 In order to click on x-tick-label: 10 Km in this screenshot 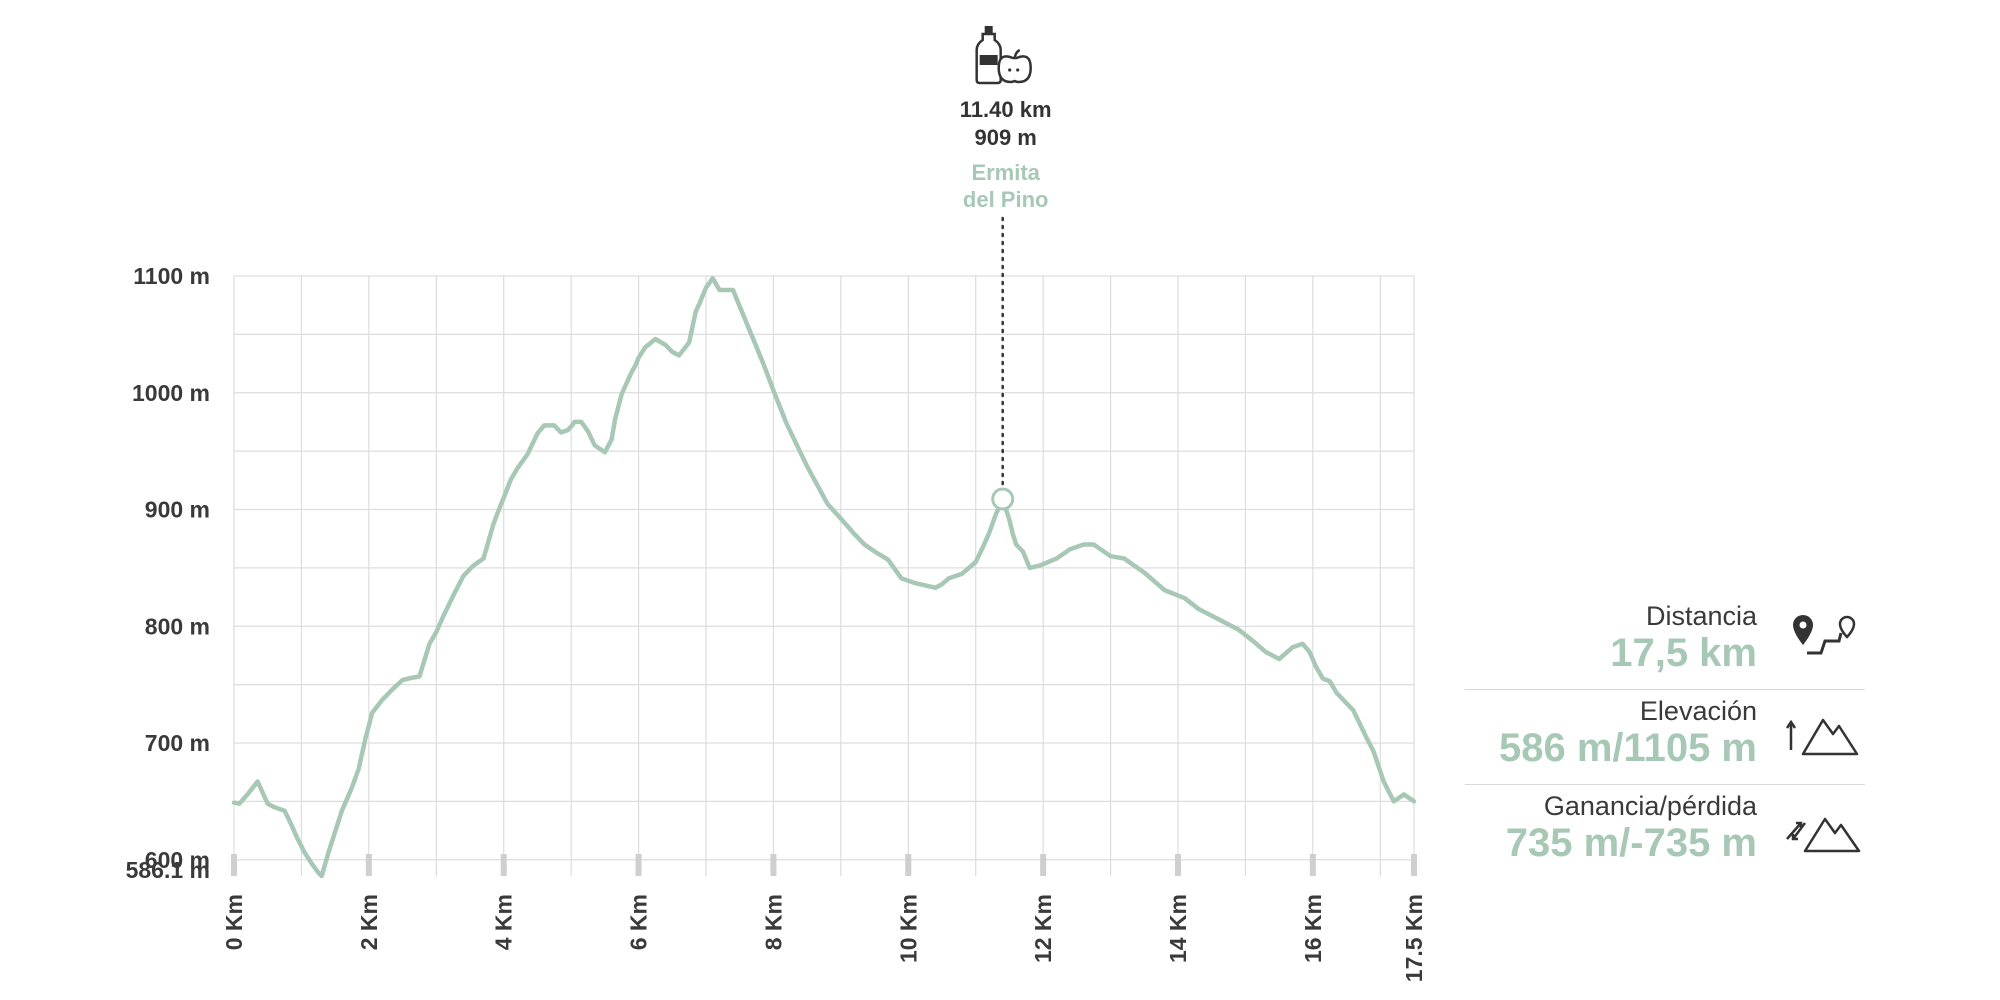, I will do `click(908, 928)`.